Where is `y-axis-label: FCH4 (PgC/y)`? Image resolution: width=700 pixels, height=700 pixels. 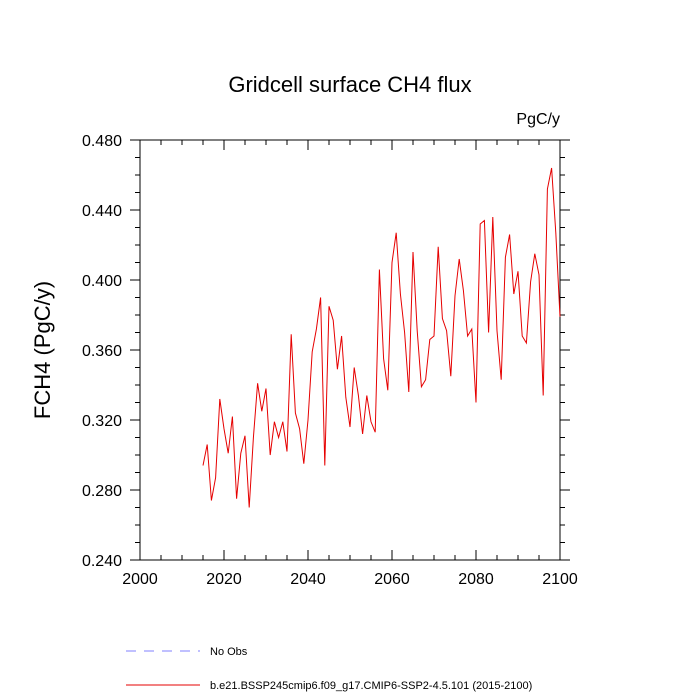 y-axis-label: FCH4 (PgC/y) is located at coordinates (42, 350).